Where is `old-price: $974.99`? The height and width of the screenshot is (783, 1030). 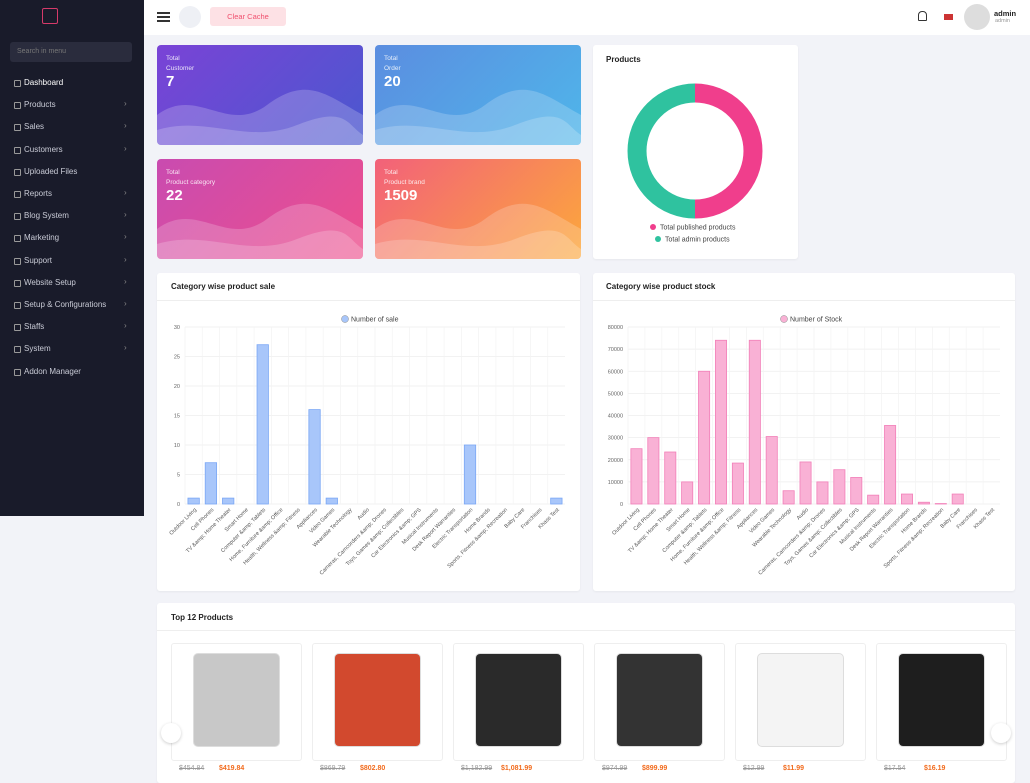 old-price: $974.99 is located at coordinates (614, 768).